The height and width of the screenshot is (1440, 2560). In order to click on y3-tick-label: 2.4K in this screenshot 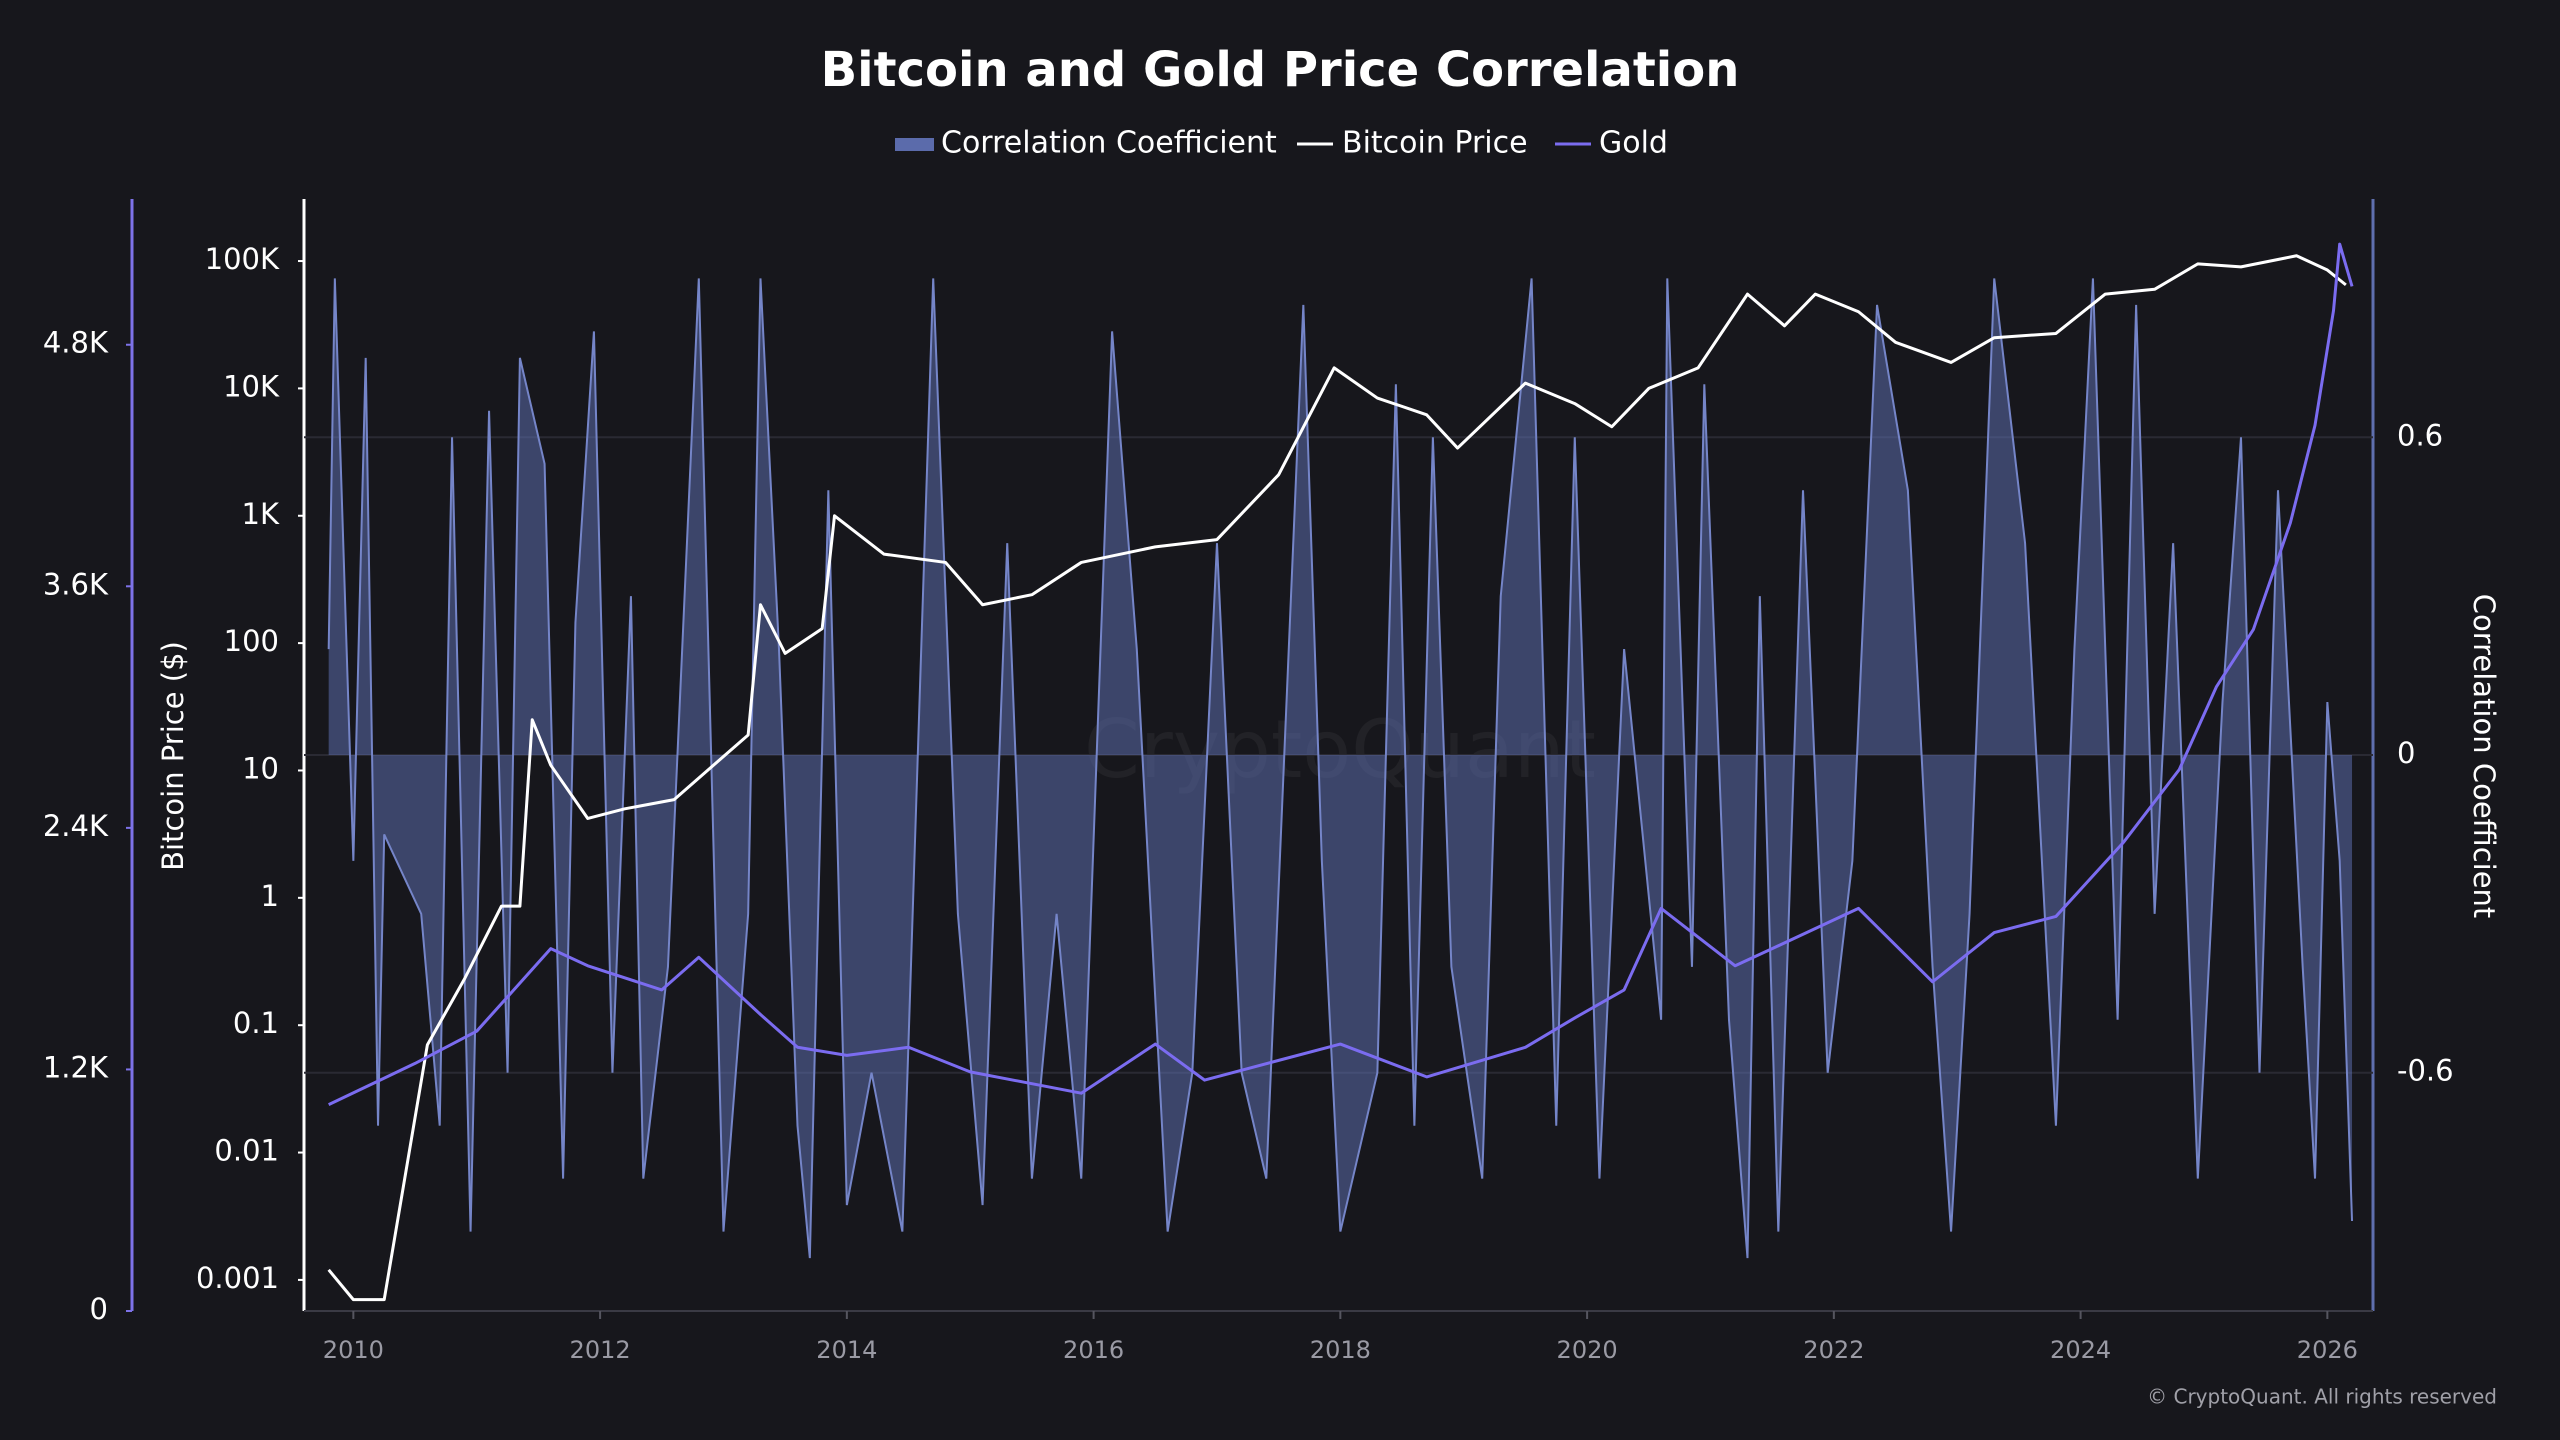, I will do `click(76, 826)`.